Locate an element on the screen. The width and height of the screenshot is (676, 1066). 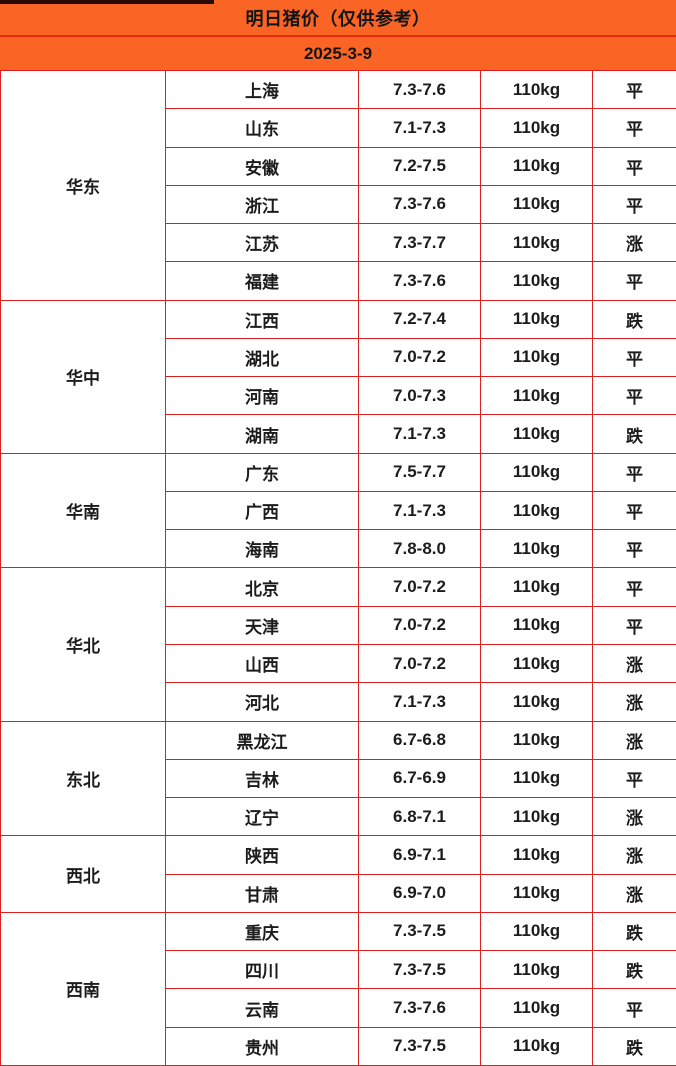
price-cell: 6.9-7.0 is located at coordinates (419, 893).